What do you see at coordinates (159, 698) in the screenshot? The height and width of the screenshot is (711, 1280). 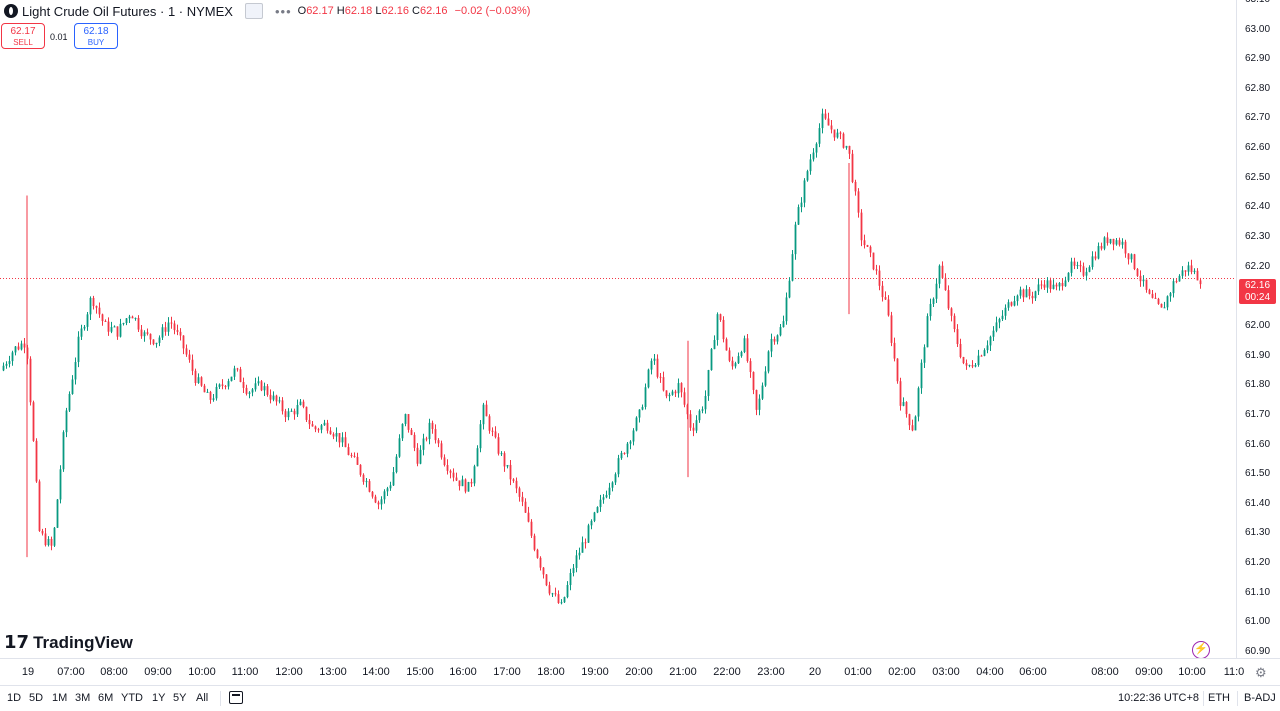 I see `range-1y-button: 1Y` at bounding box center [159, 698].